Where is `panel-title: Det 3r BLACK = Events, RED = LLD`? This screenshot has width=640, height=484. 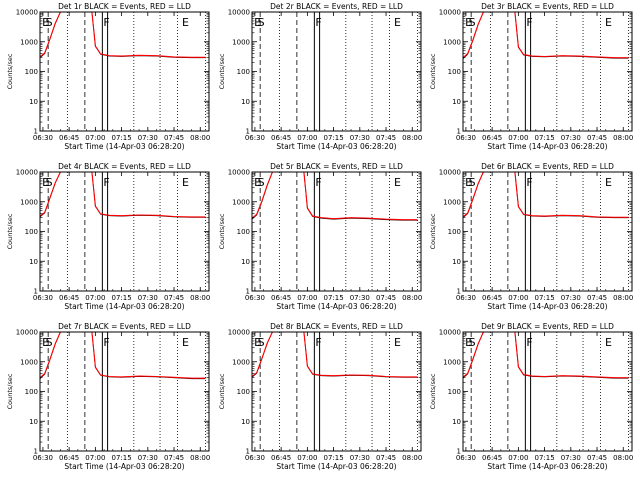
panel-title: Det 3r BLACK = Events, RED = LLD is located at coordinates (547, 6).